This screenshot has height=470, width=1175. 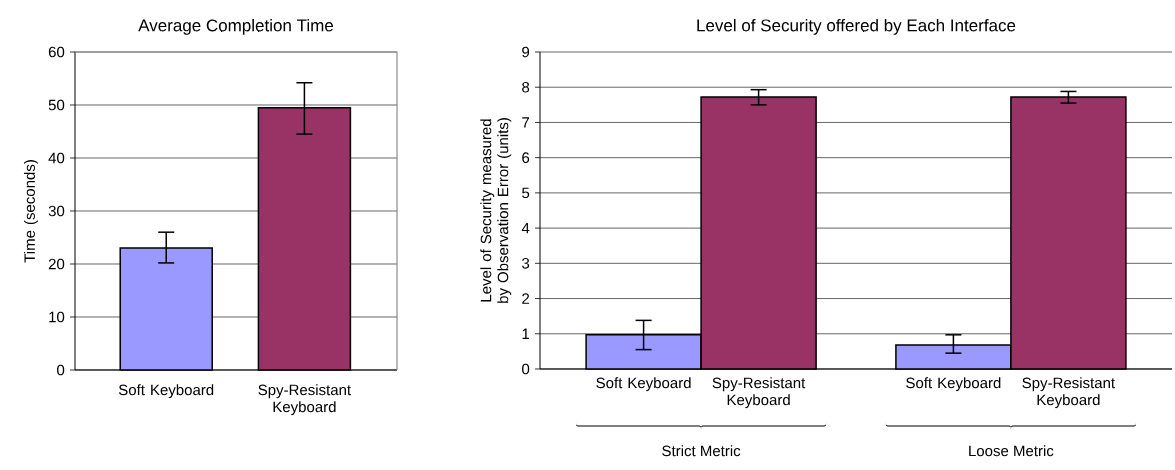 What do you see at coordinates (526, 122) in the screenshot?
I see `y-tick-label: 7` at bounding box center [526, 122].